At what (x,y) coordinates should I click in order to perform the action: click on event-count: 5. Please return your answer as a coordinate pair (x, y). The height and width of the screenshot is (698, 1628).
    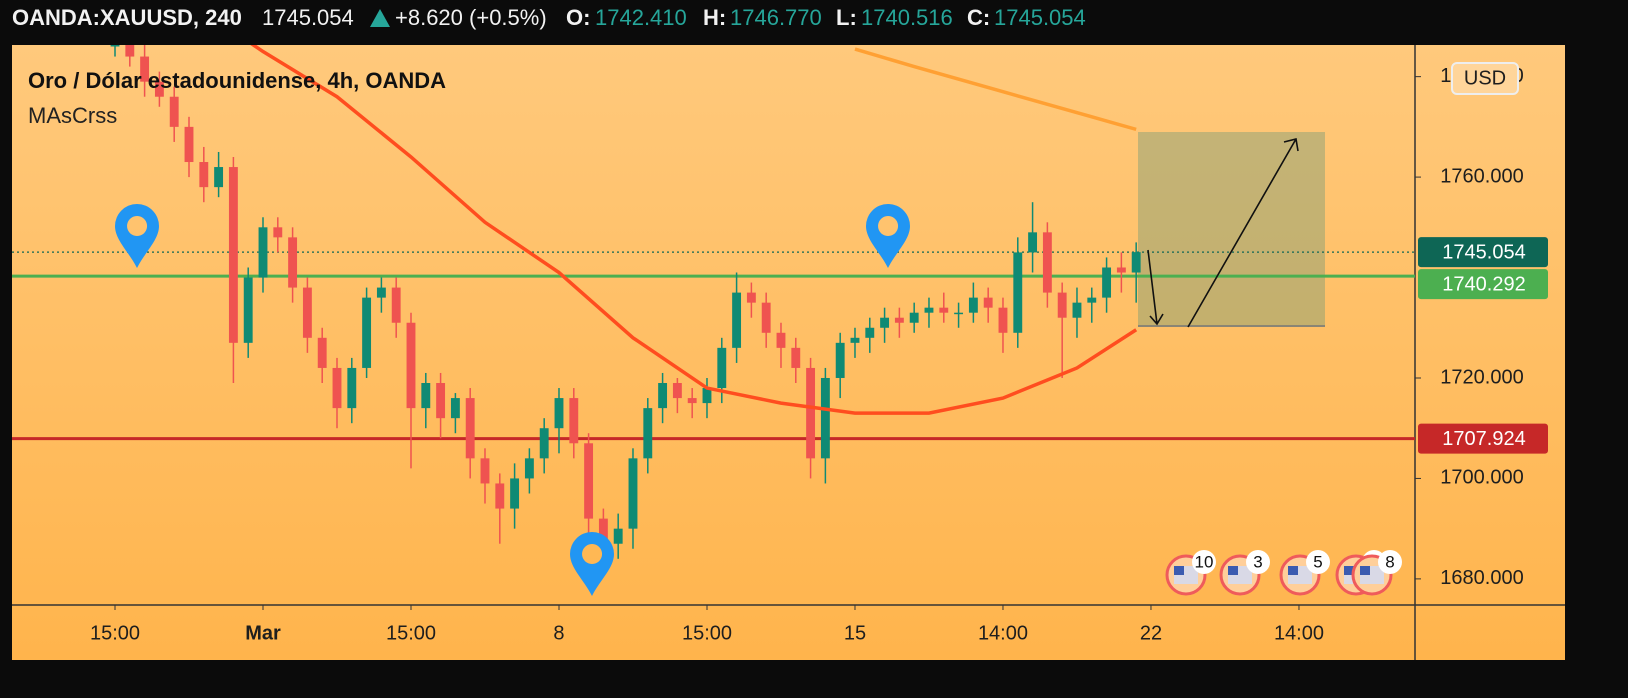
    Looking at the image, I should click on (1317, 561).